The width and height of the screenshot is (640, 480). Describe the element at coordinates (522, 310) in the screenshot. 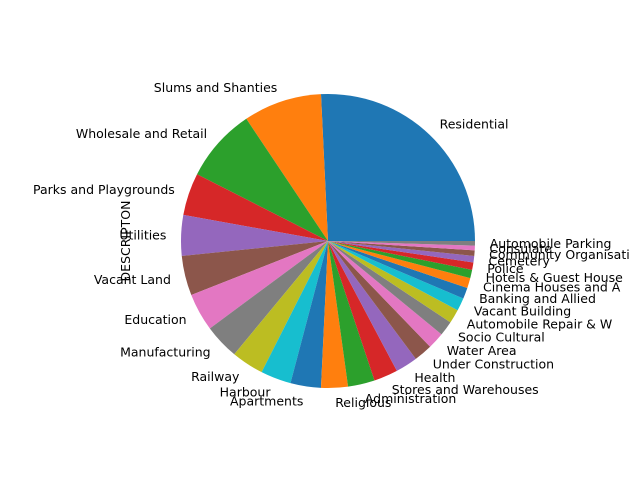

I see `pie-slice-label: Vacant Building` at that location.